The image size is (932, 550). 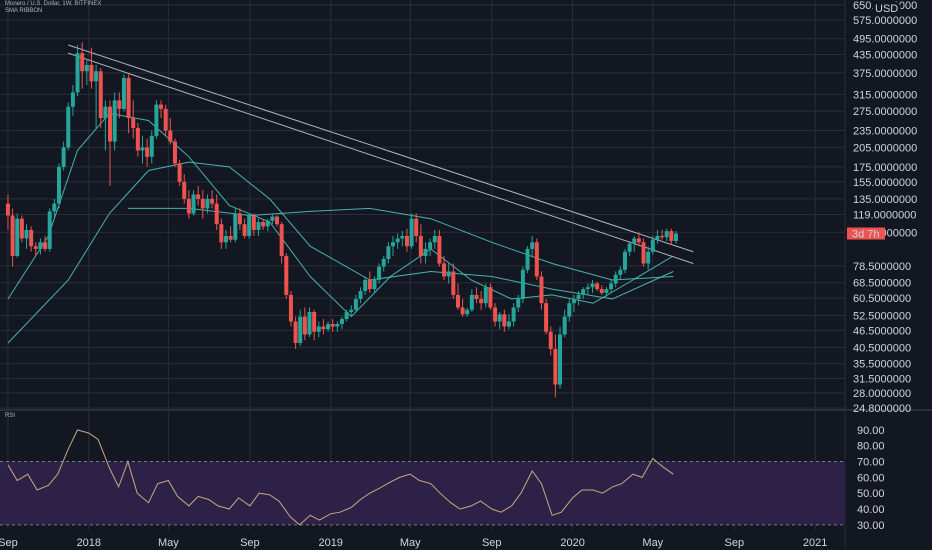 What do you see at coordinates (866, 234) in the screenshot?
I see `last-price-tag: 3d 7h` at bounding box center [866, 234].